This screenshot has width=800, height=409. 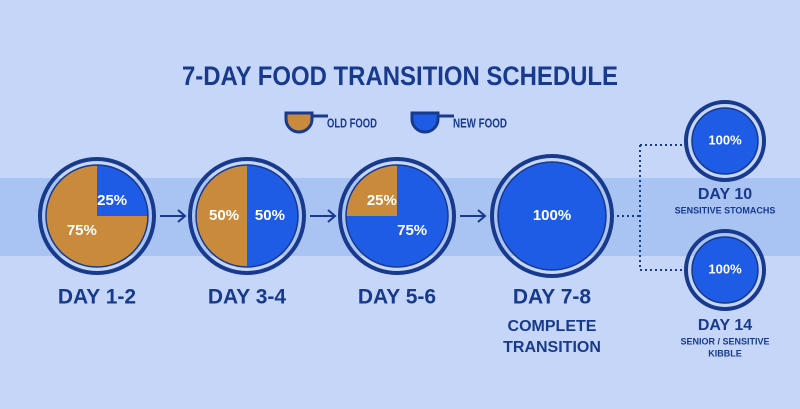 What do you see at coordinates (552, 297) in the screenshot?
I see `day-label: DAY 7-8` at bounding box center [552, 297].